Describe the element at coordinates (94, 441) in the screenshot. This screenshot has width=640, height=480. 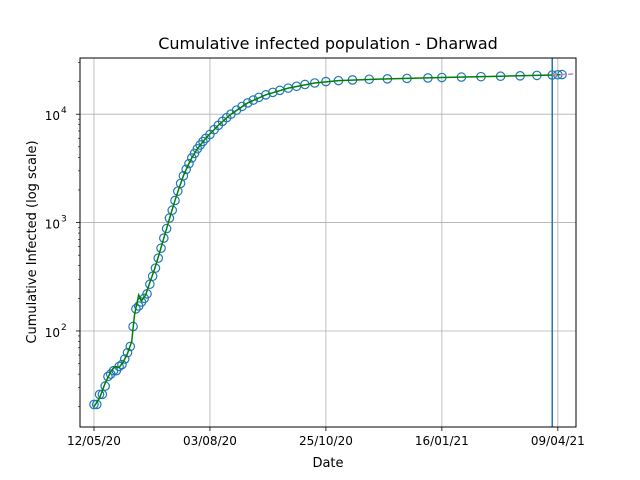
I see `x-tick-label: 12/05/20` at that location.